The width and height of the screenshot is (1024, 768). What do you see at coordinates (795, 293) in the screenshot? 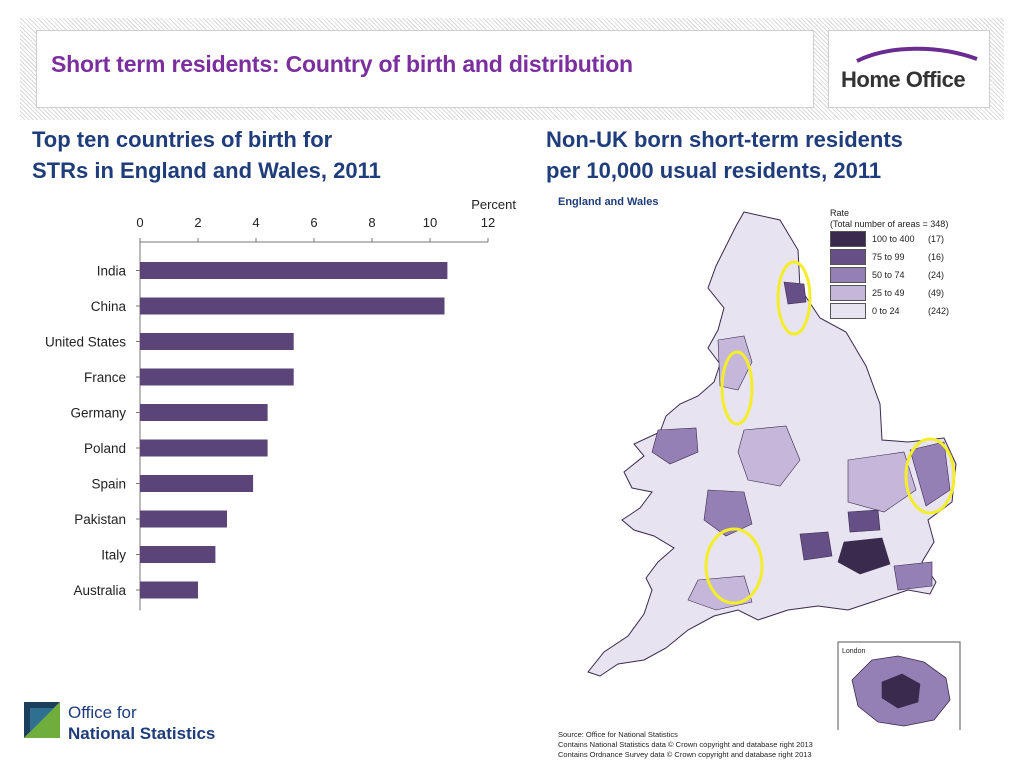
I see `map-region-newcastle` at bounding box center [795, 293].